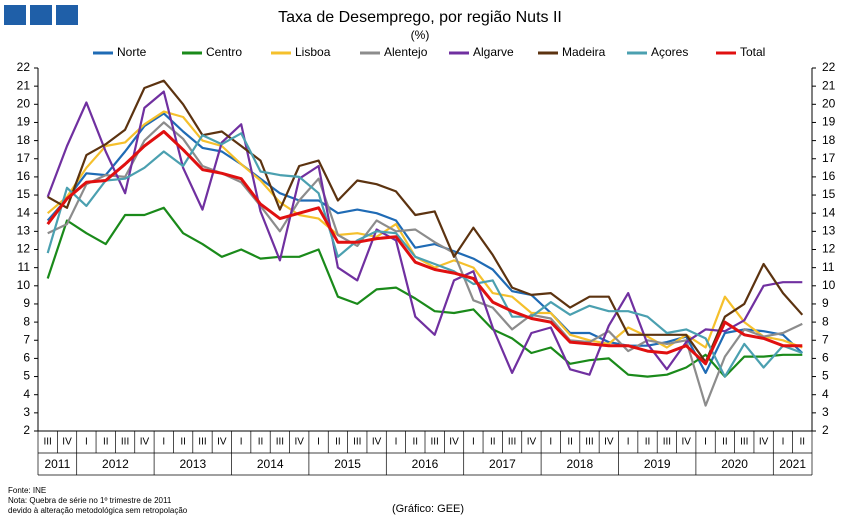 Image resolution: width=851 pixels, height=521 pixels. I want to click on y2-tick-label: 14, so click(829, 212).